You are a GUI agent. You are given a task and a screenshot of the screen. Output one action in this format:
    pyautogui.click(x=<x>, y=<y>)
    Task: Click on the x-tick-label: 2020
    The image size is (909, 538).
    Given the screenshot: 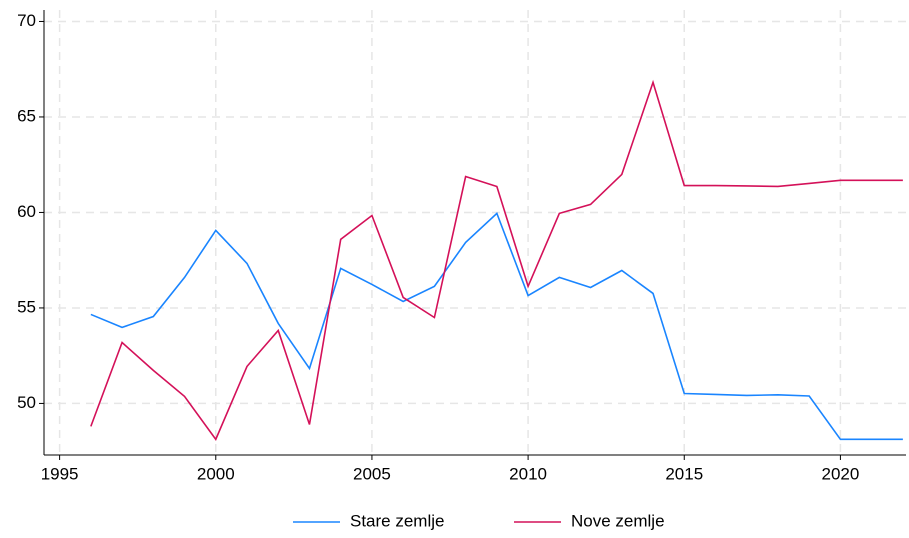 What is the action you would take?
    pyautogui.click(x=840, y=473)
    